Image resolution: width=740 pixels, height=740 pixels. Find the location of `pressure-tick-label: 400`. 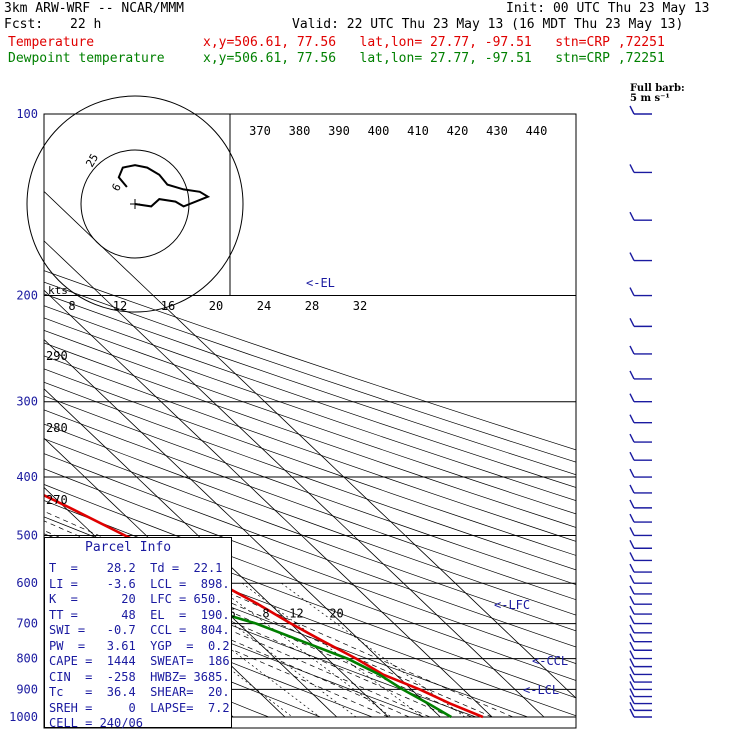

pressure-tick-label: 400 is located at coordinates (27, 477).